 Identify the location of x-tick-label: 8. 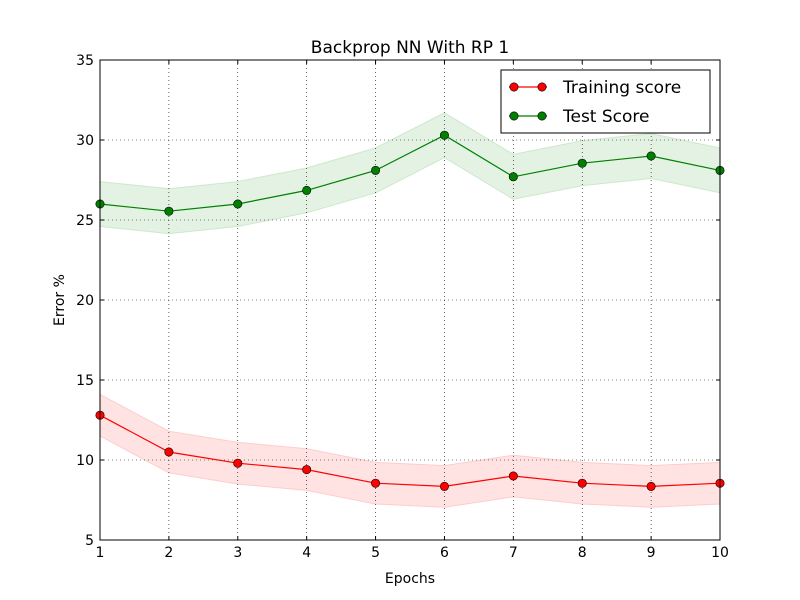
(582, 553).